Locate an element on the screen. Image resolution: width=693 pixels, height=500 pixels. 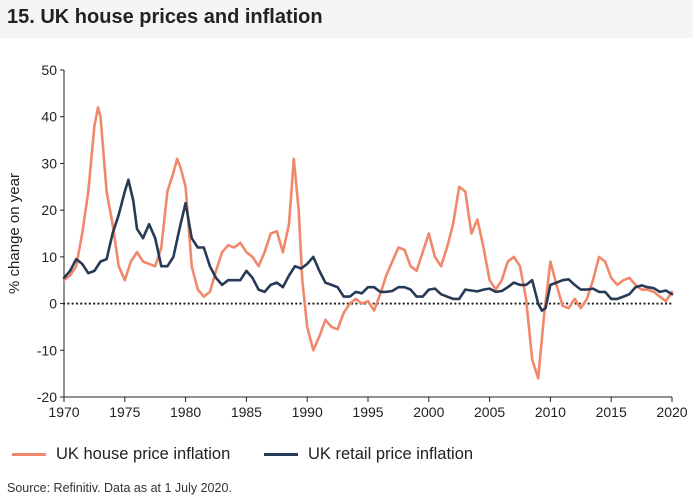
x-tick-label: 2020 is located at coordinates (671, 412).